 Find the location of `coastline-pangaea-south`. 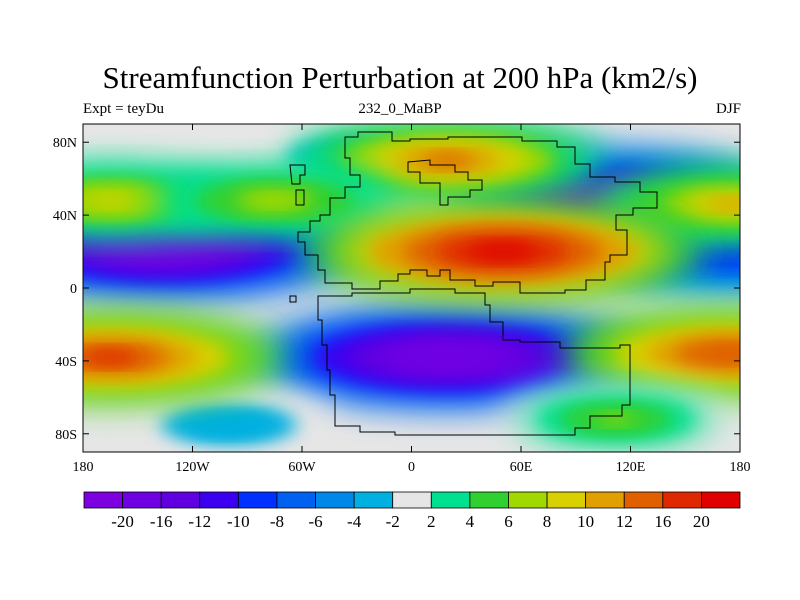

coastline-pangaea-south is located at coordinates (474, 362).